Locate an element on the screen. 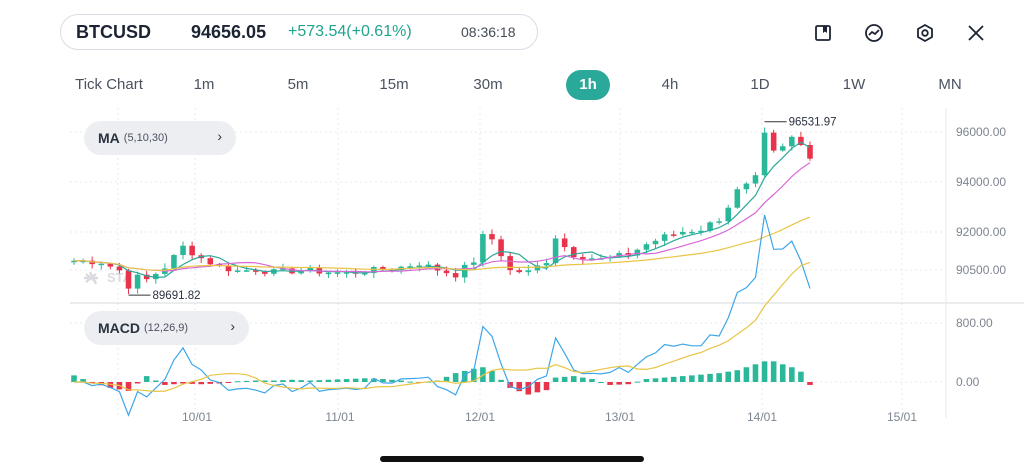  ma-params: (5,10,30) is located at coordinates (145, 138).